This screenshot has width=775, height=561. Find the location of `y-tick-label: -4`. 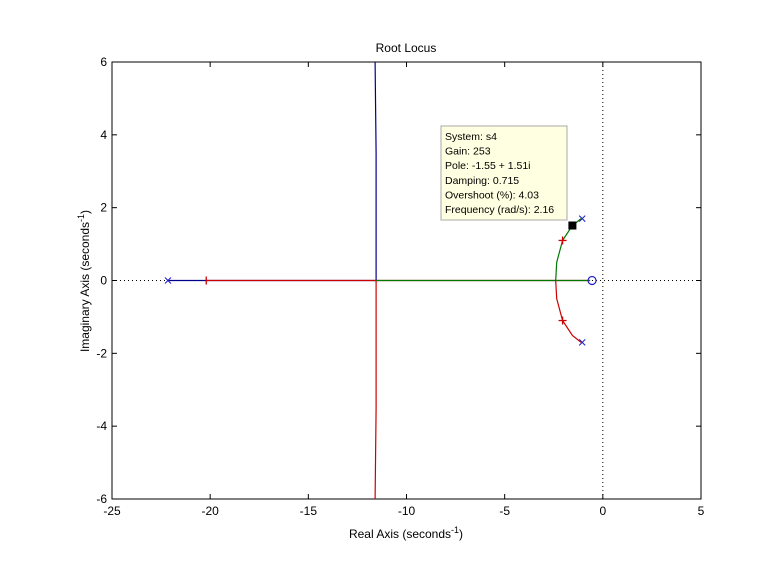

y-tick-label: -4 is located at coordinates (101, 426).